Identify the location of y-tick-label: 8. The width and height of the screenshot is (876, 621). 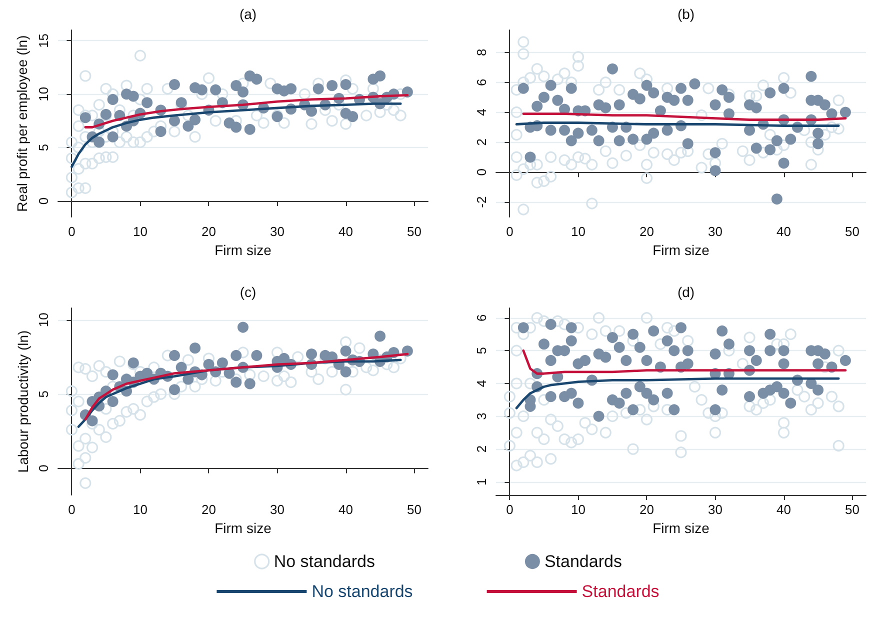
(481, 52).